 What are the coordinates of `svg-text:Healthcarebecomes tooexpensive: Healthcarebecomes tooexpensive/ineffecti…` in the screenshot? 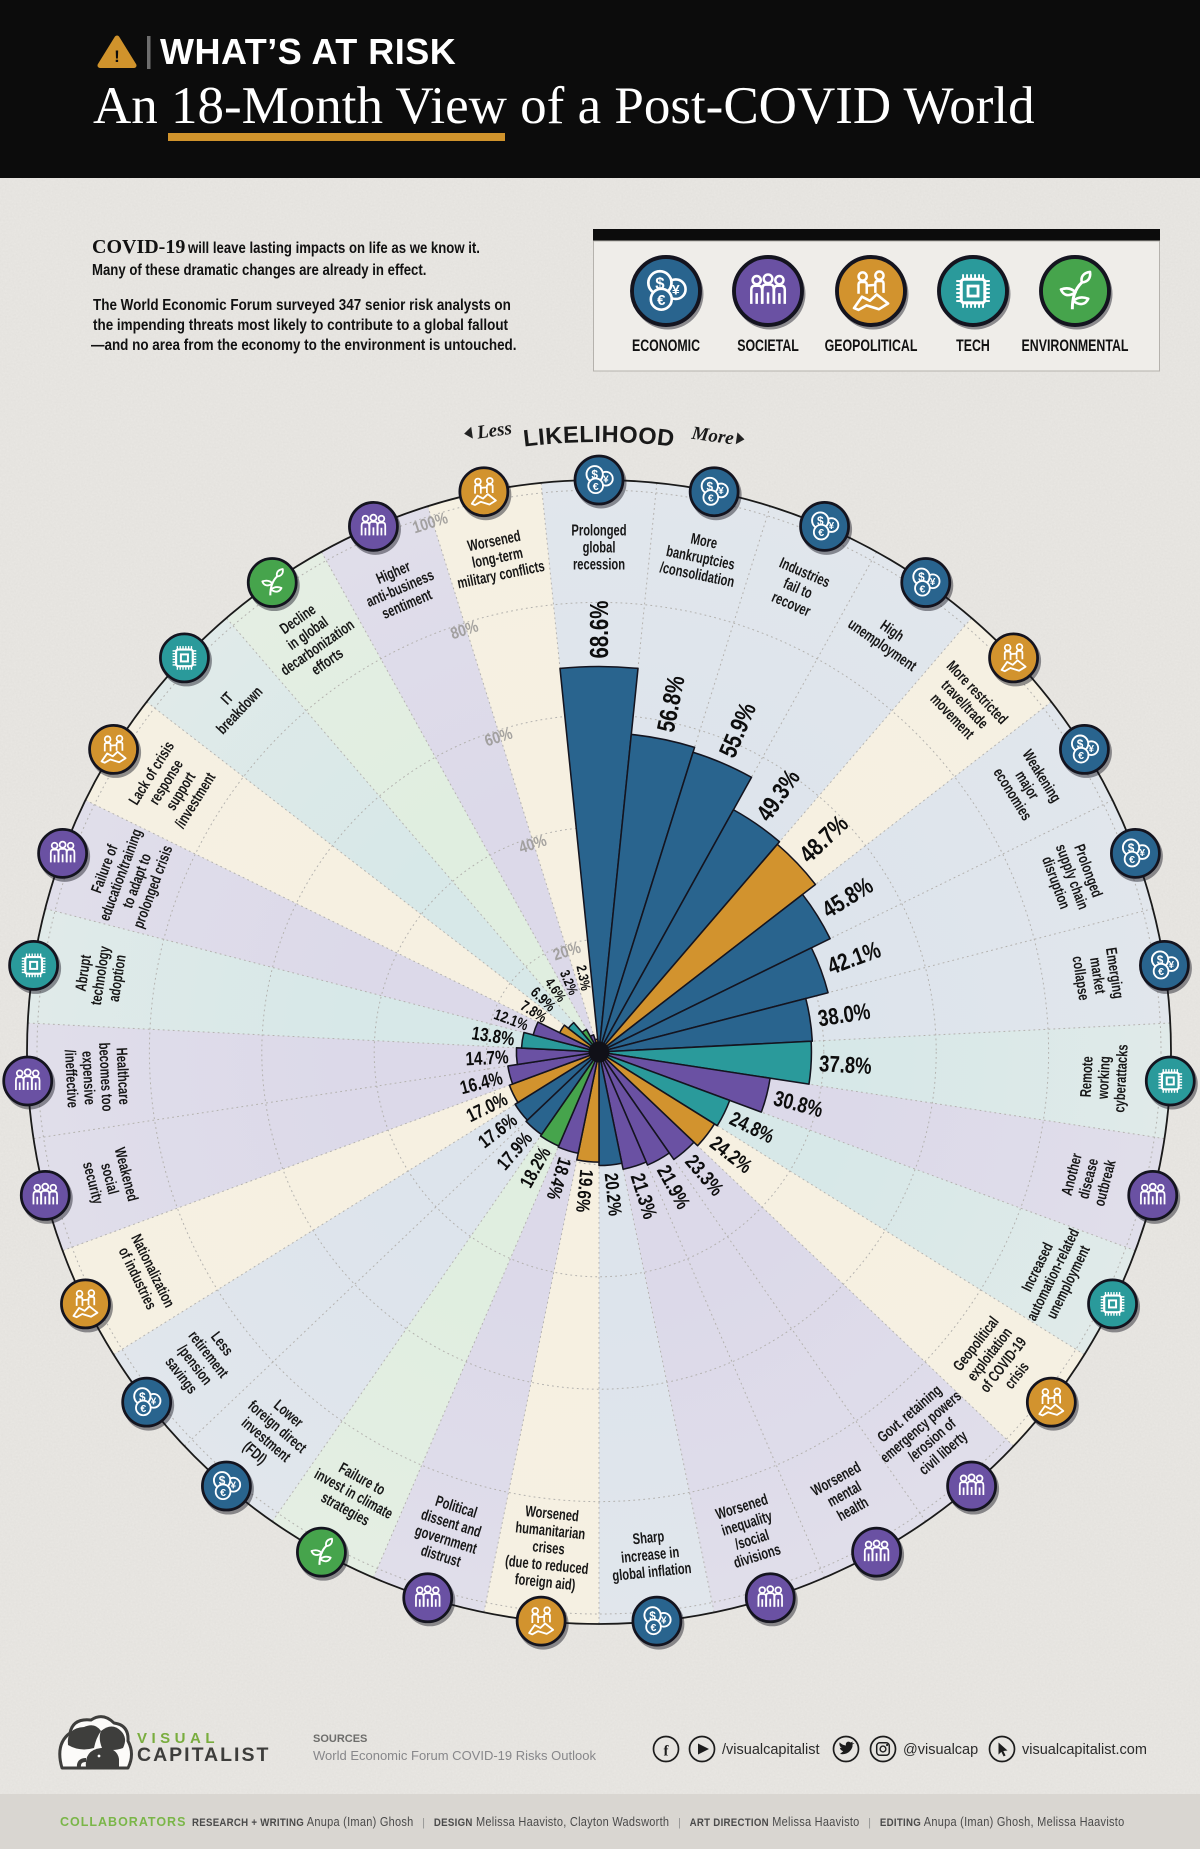 It's located at (97, 1077).